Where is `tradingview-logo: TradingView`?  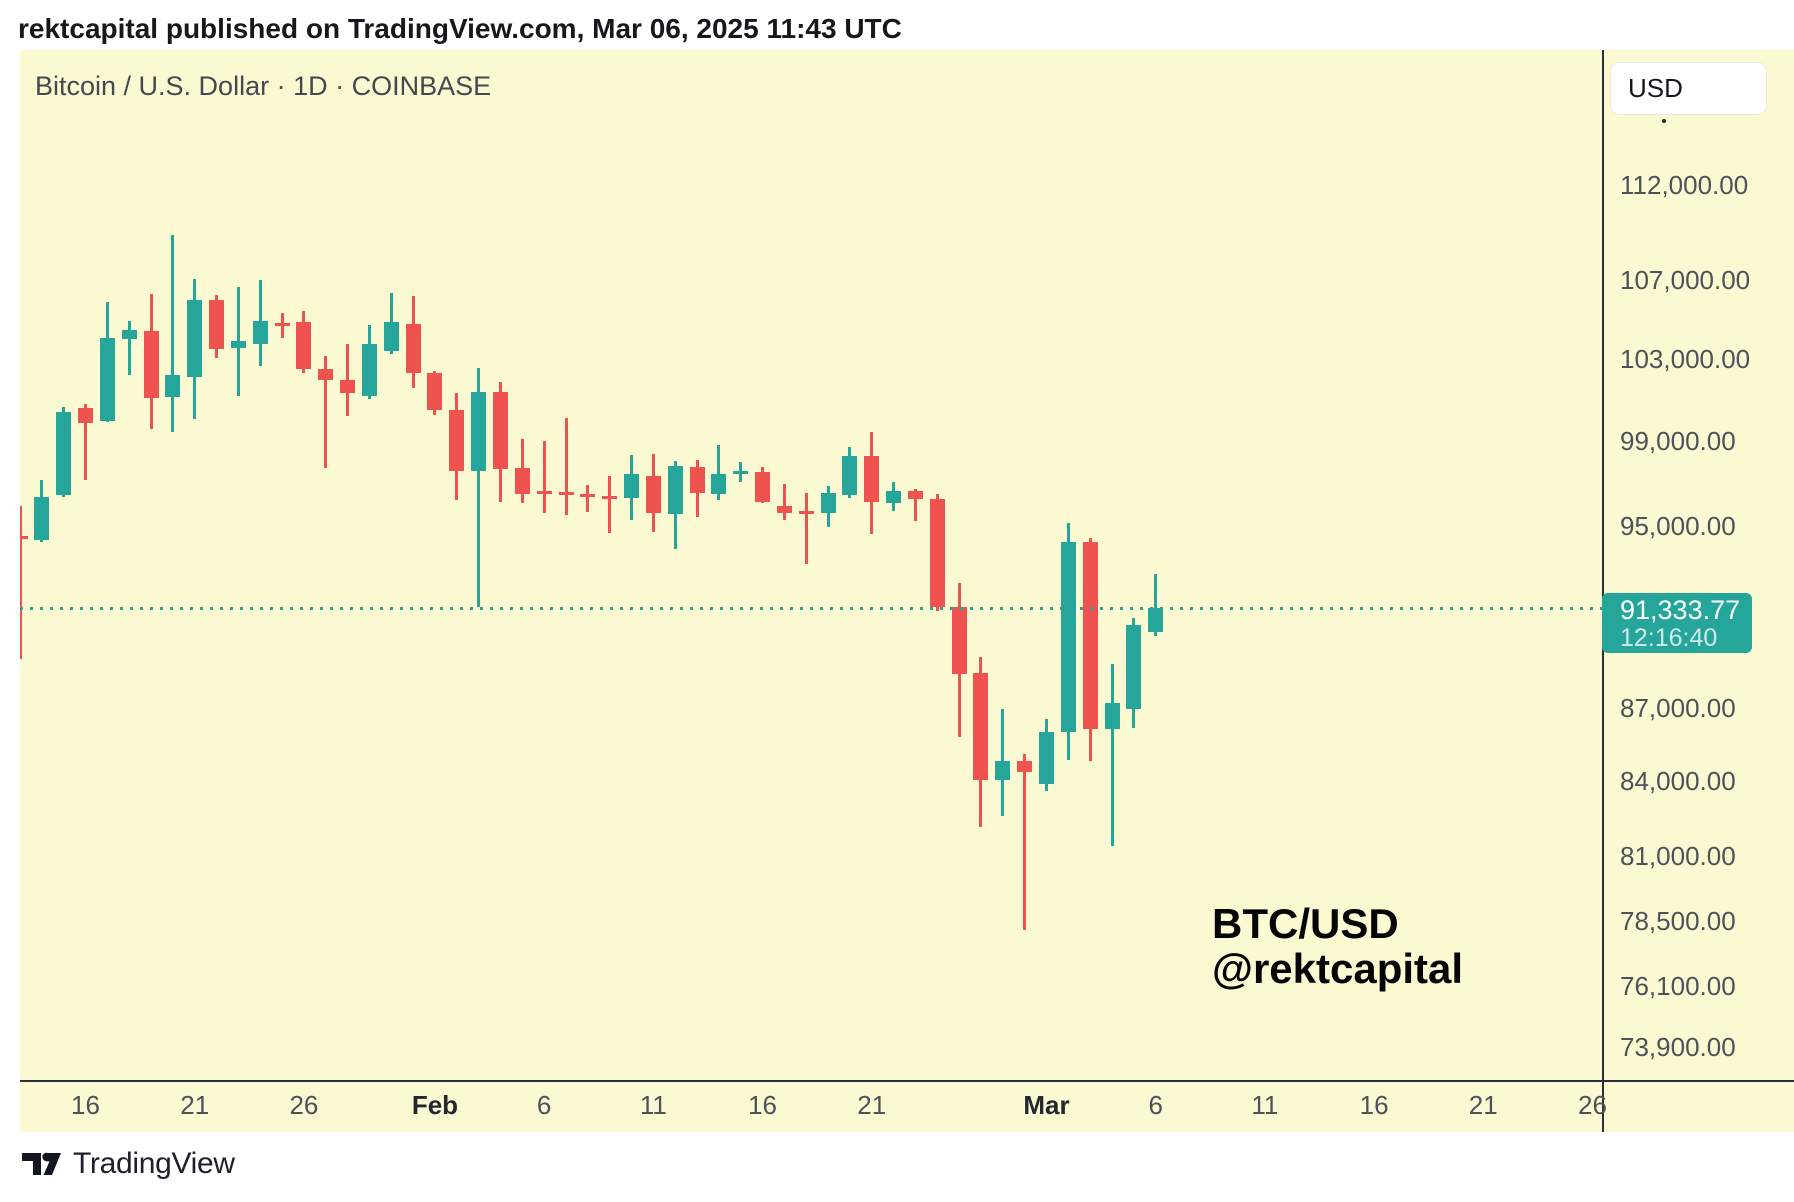 tradingview-logo: TradingView is located at coordinates (128, 1164).